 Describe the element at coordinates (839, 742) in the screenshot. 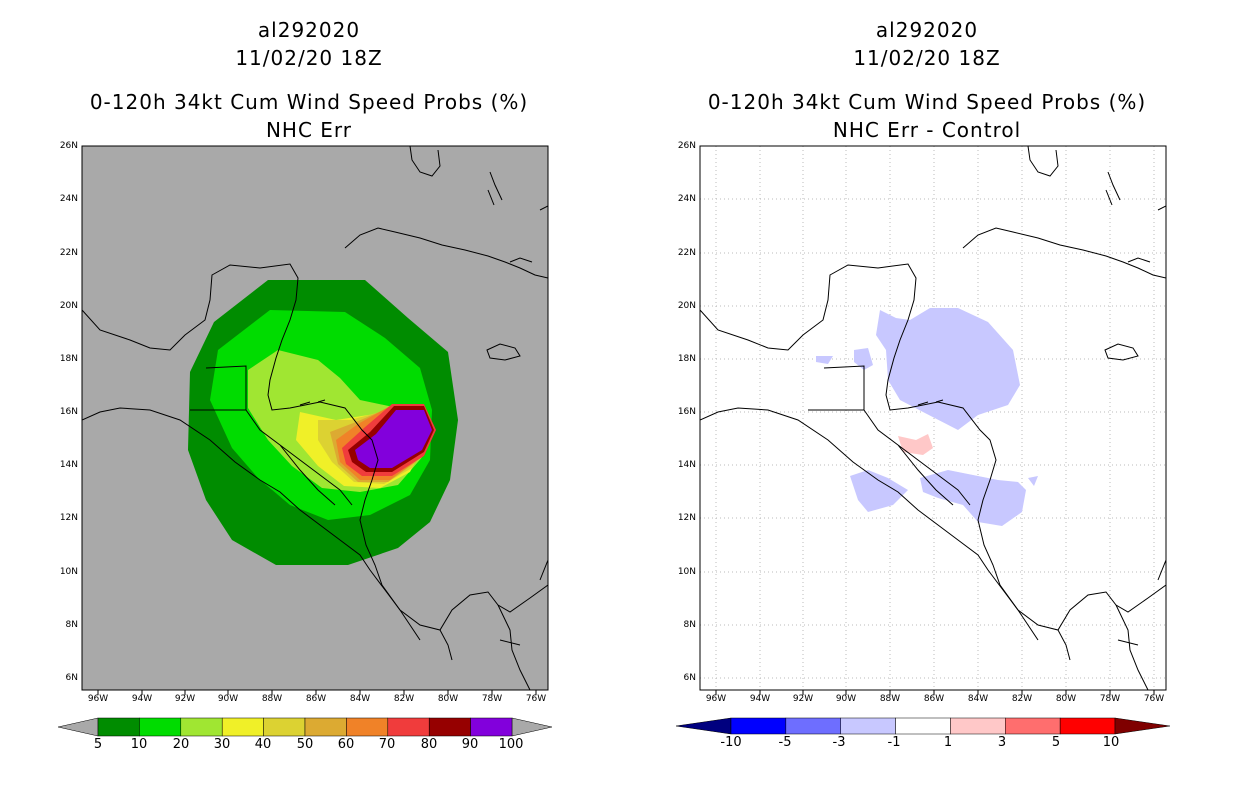

I see `colorbar-label: -3` at that location.